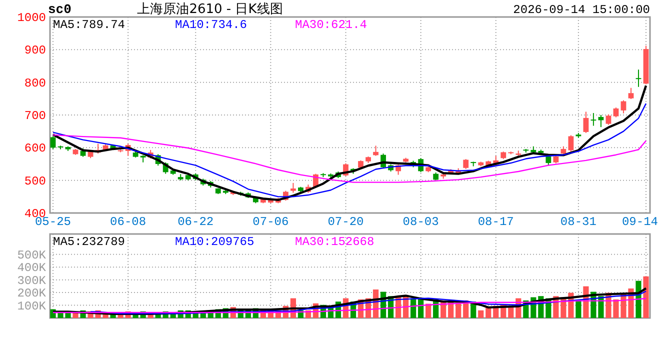 The height and width of the screenshot is (360, 660). What do you see at coordinates (32, 281) in the screenshot?
I see `y-tick-label: 300K` at bounding box center [32, 281].